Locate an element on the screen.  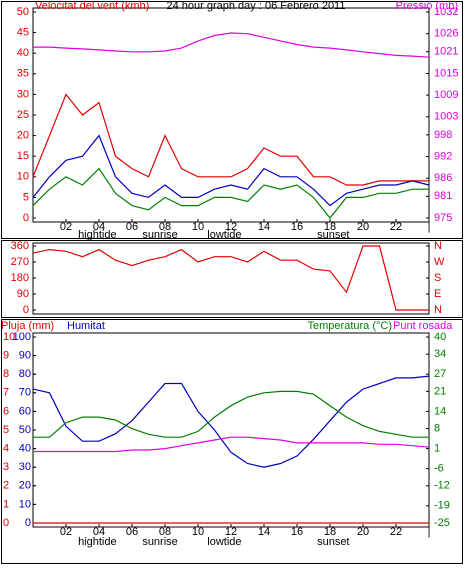
y3-tick-label: 10 is located at coordinates (25, 504).